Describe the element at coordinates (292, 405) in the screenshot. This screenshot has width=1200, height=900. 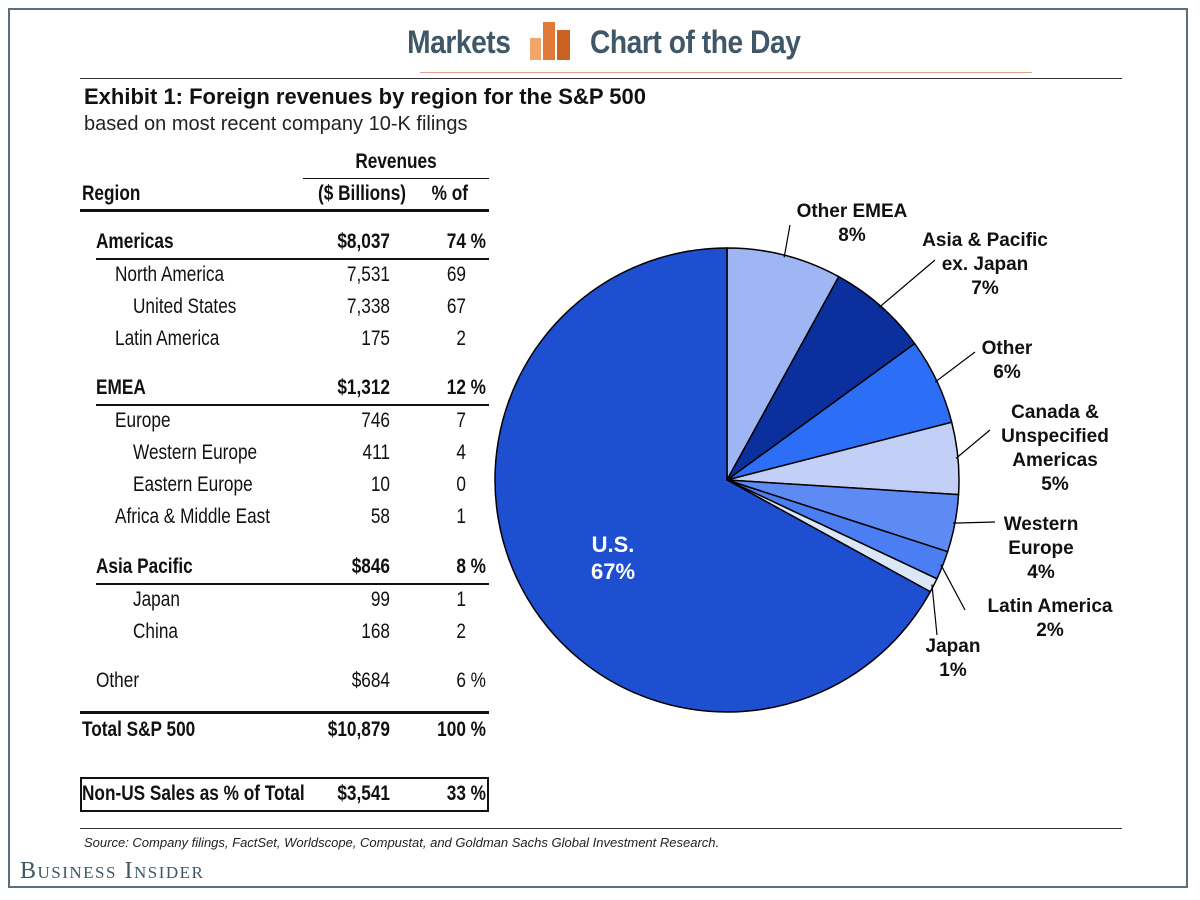
I see `group-rule-emea` at that location.